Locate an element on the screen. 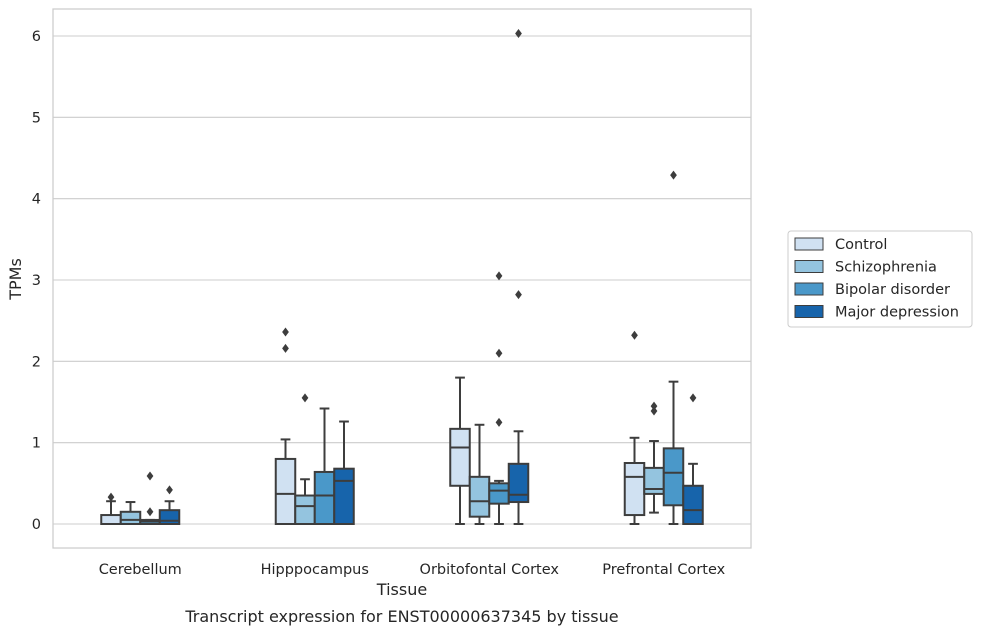 The image size is (983, 634). y-tick-label: 3 is located at coordinates (36, 281).